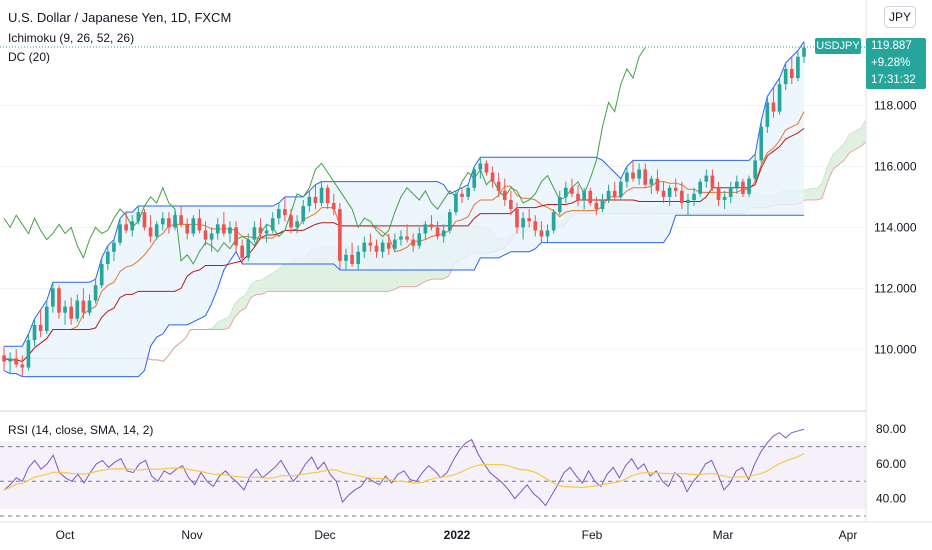 The image size is (932, 550). What do you see at coordinates (81, 430) in the screenshot?
I see `rsi-legend: RSI (14, close, SMA, 14, 2)` at bounding box center [81, 430].